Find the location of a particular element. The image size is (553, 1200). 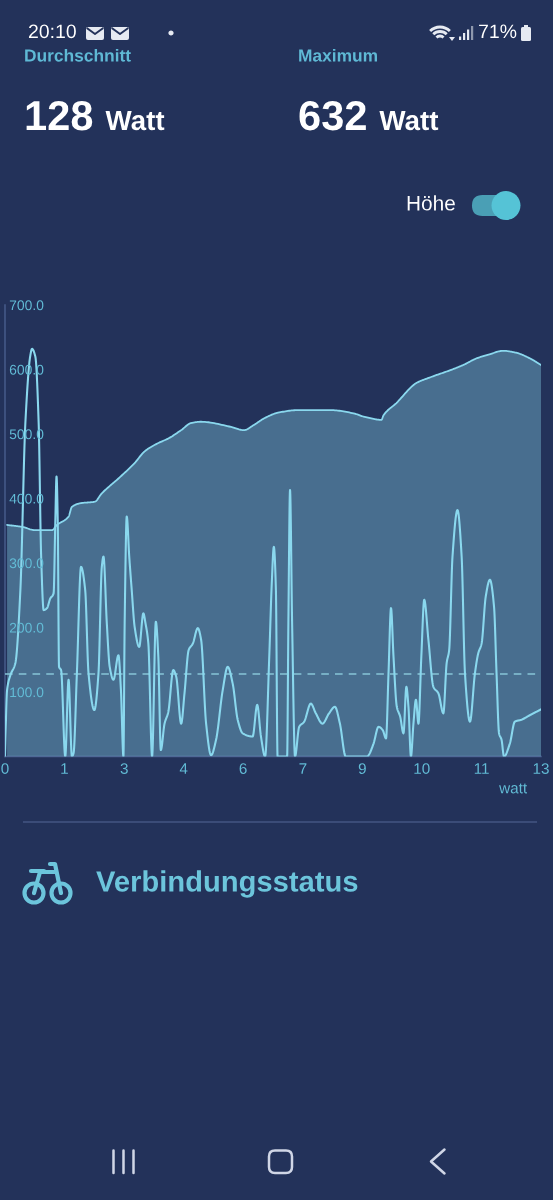

text: Maximum is located at coordinates (338, 55).